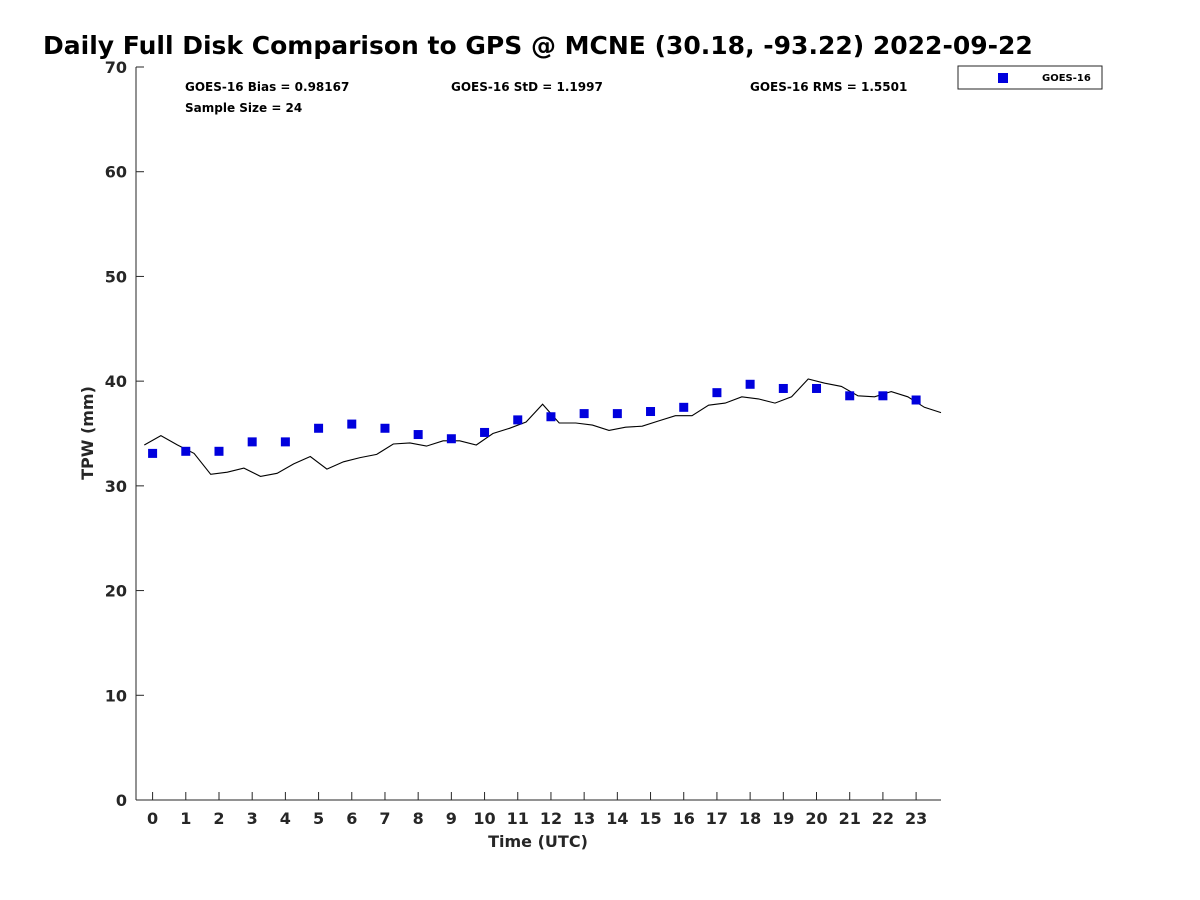  What do you see at coordinates (551, 818) in the screenshot?
I see `x-tick-label: 12` at bounding box center [551, 818].